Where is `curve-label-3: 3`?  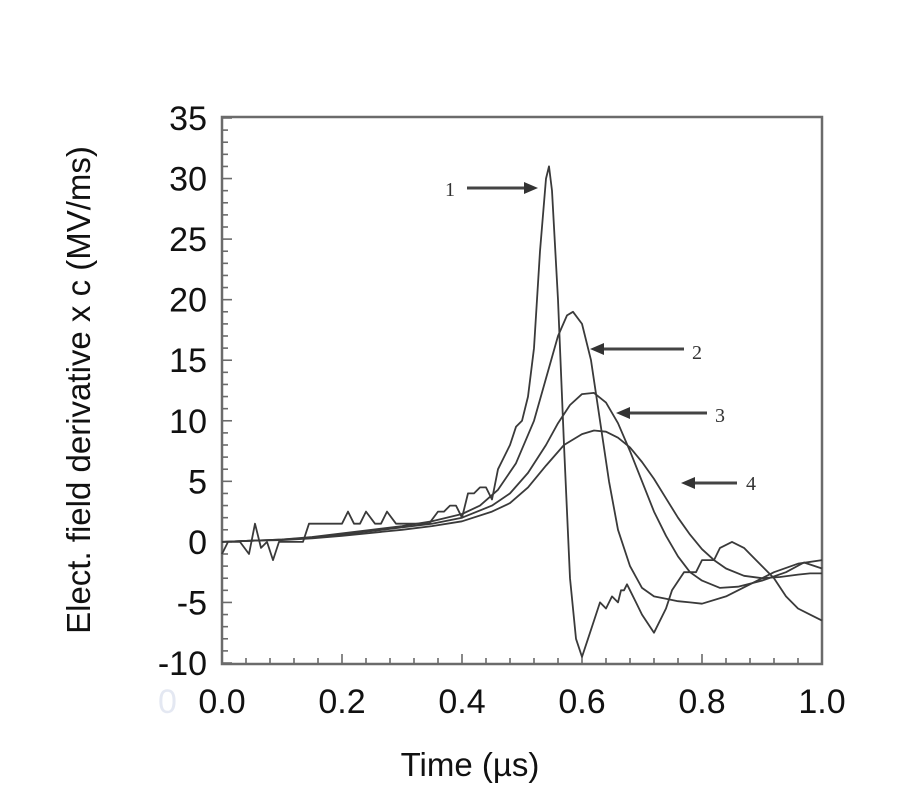
curve-label-3: 3 is located at coordinates (720, 416).